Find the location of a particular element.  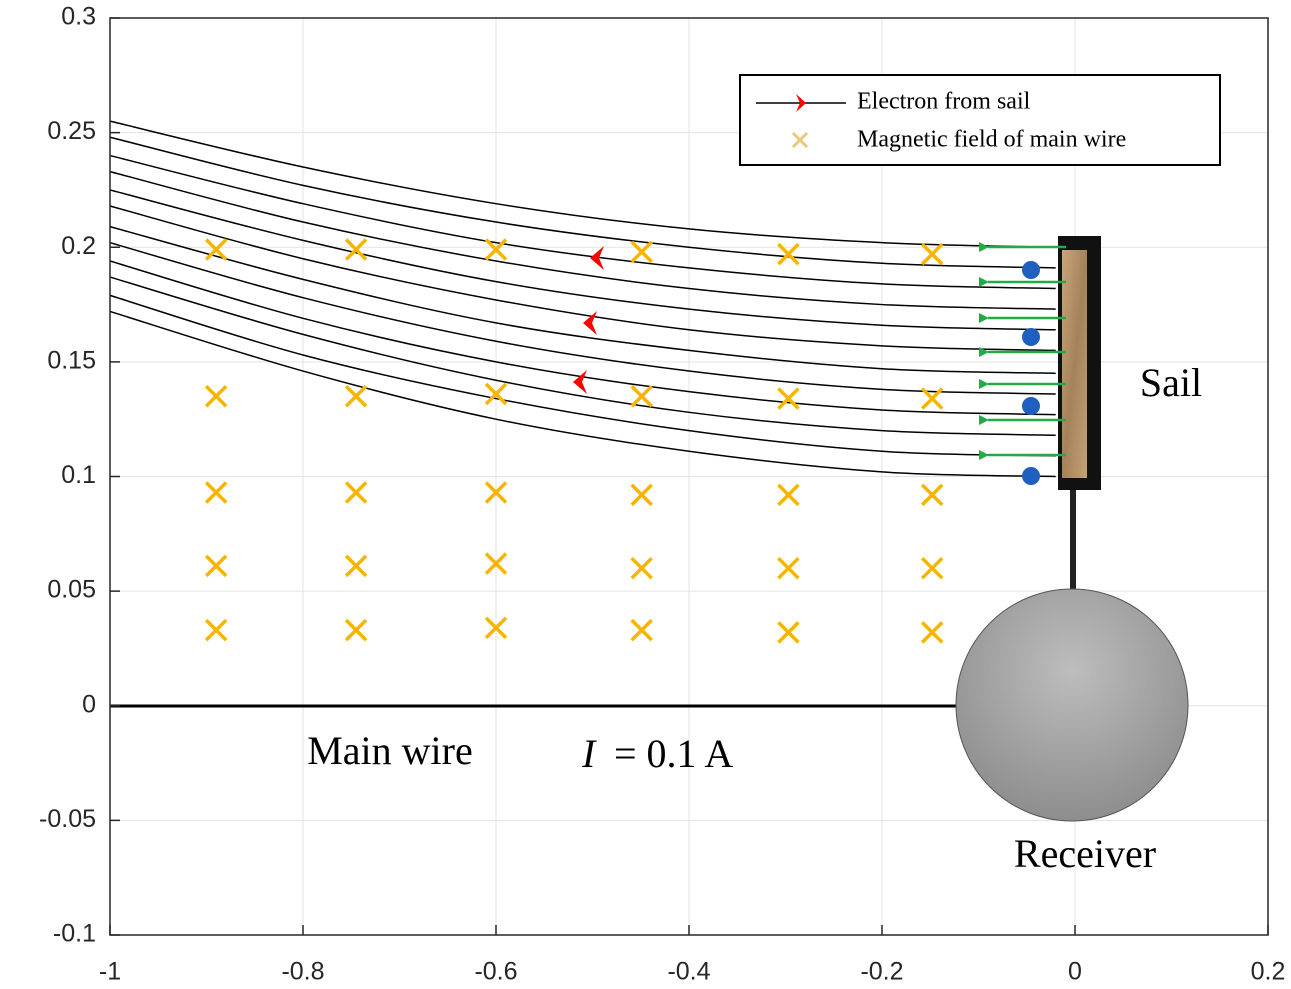

current-value: = 0.1 A is located at coordinates (673, 753).